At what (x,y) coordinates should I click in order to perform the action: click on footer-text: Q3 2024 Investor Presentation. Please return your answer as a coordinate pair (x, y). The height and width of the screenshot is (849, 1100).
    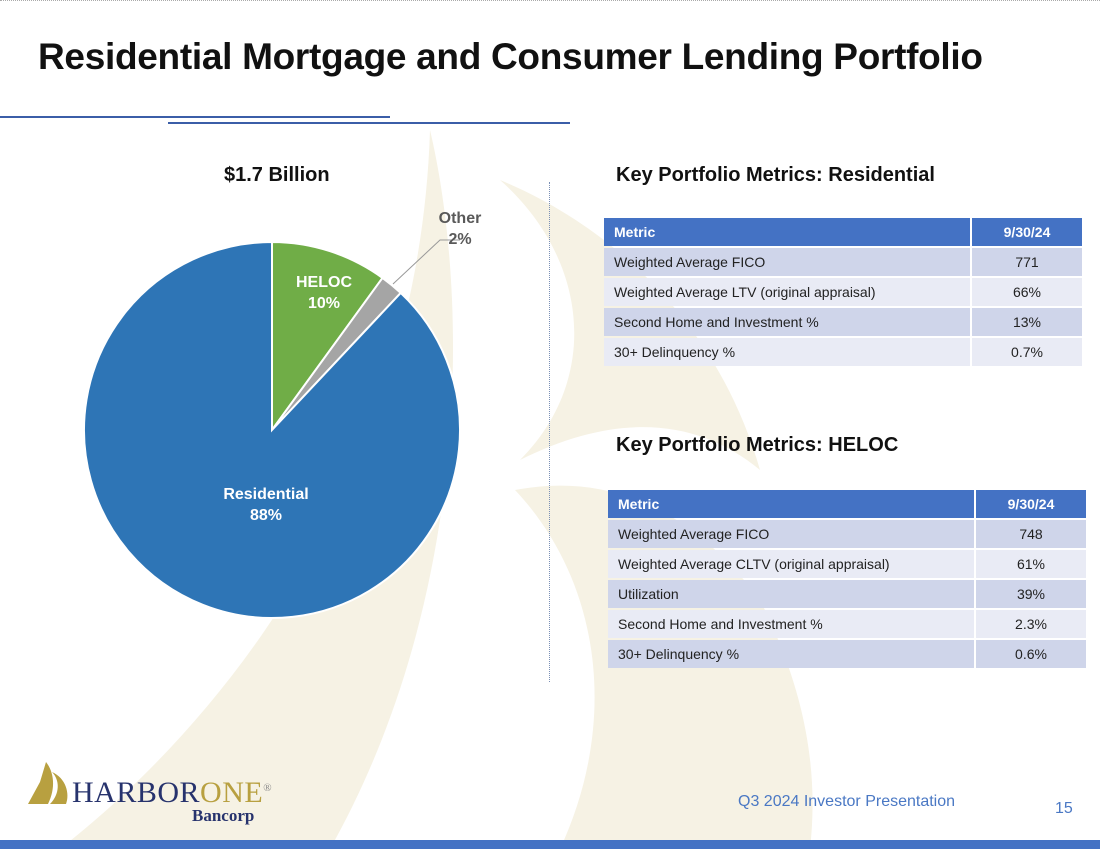
    Looking at the image, I should click on (847, 801).